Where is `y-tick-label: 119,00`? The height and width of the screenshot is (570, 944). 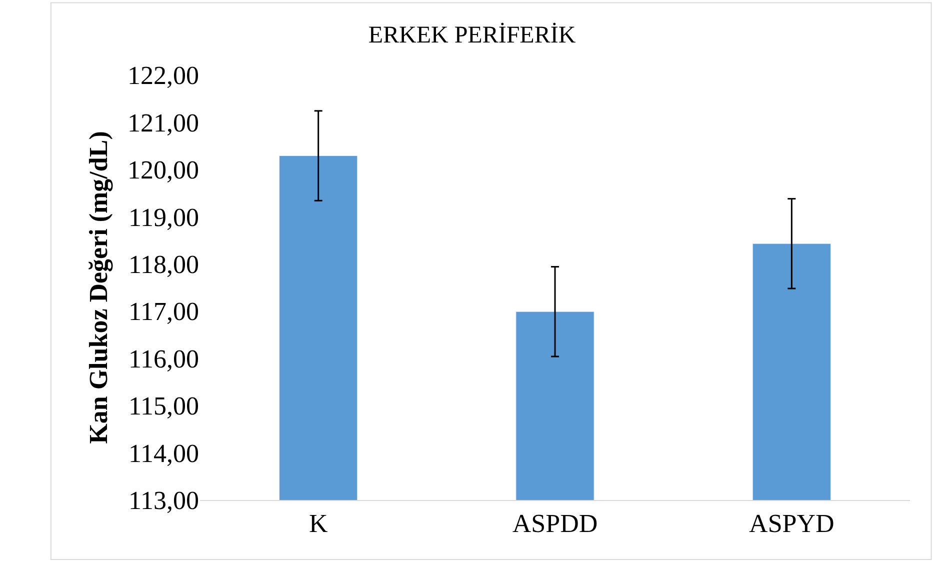
y-tick-label: 119,00 is located at coordinates (163, 217).